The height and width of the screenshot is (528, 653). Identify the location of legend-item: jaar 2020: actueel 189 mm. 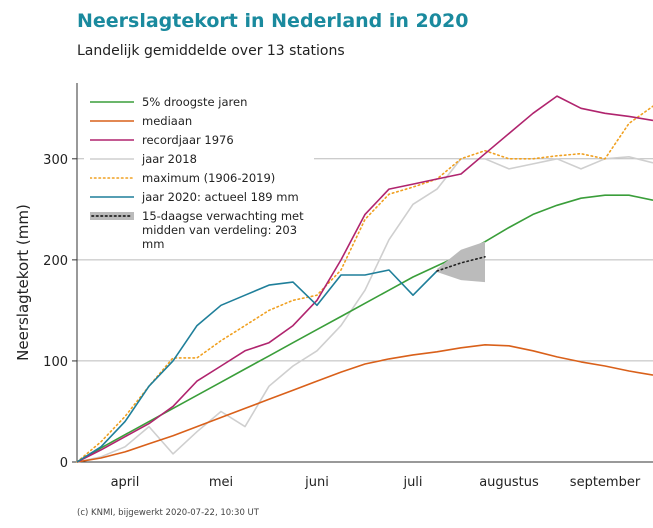
(199, 197).